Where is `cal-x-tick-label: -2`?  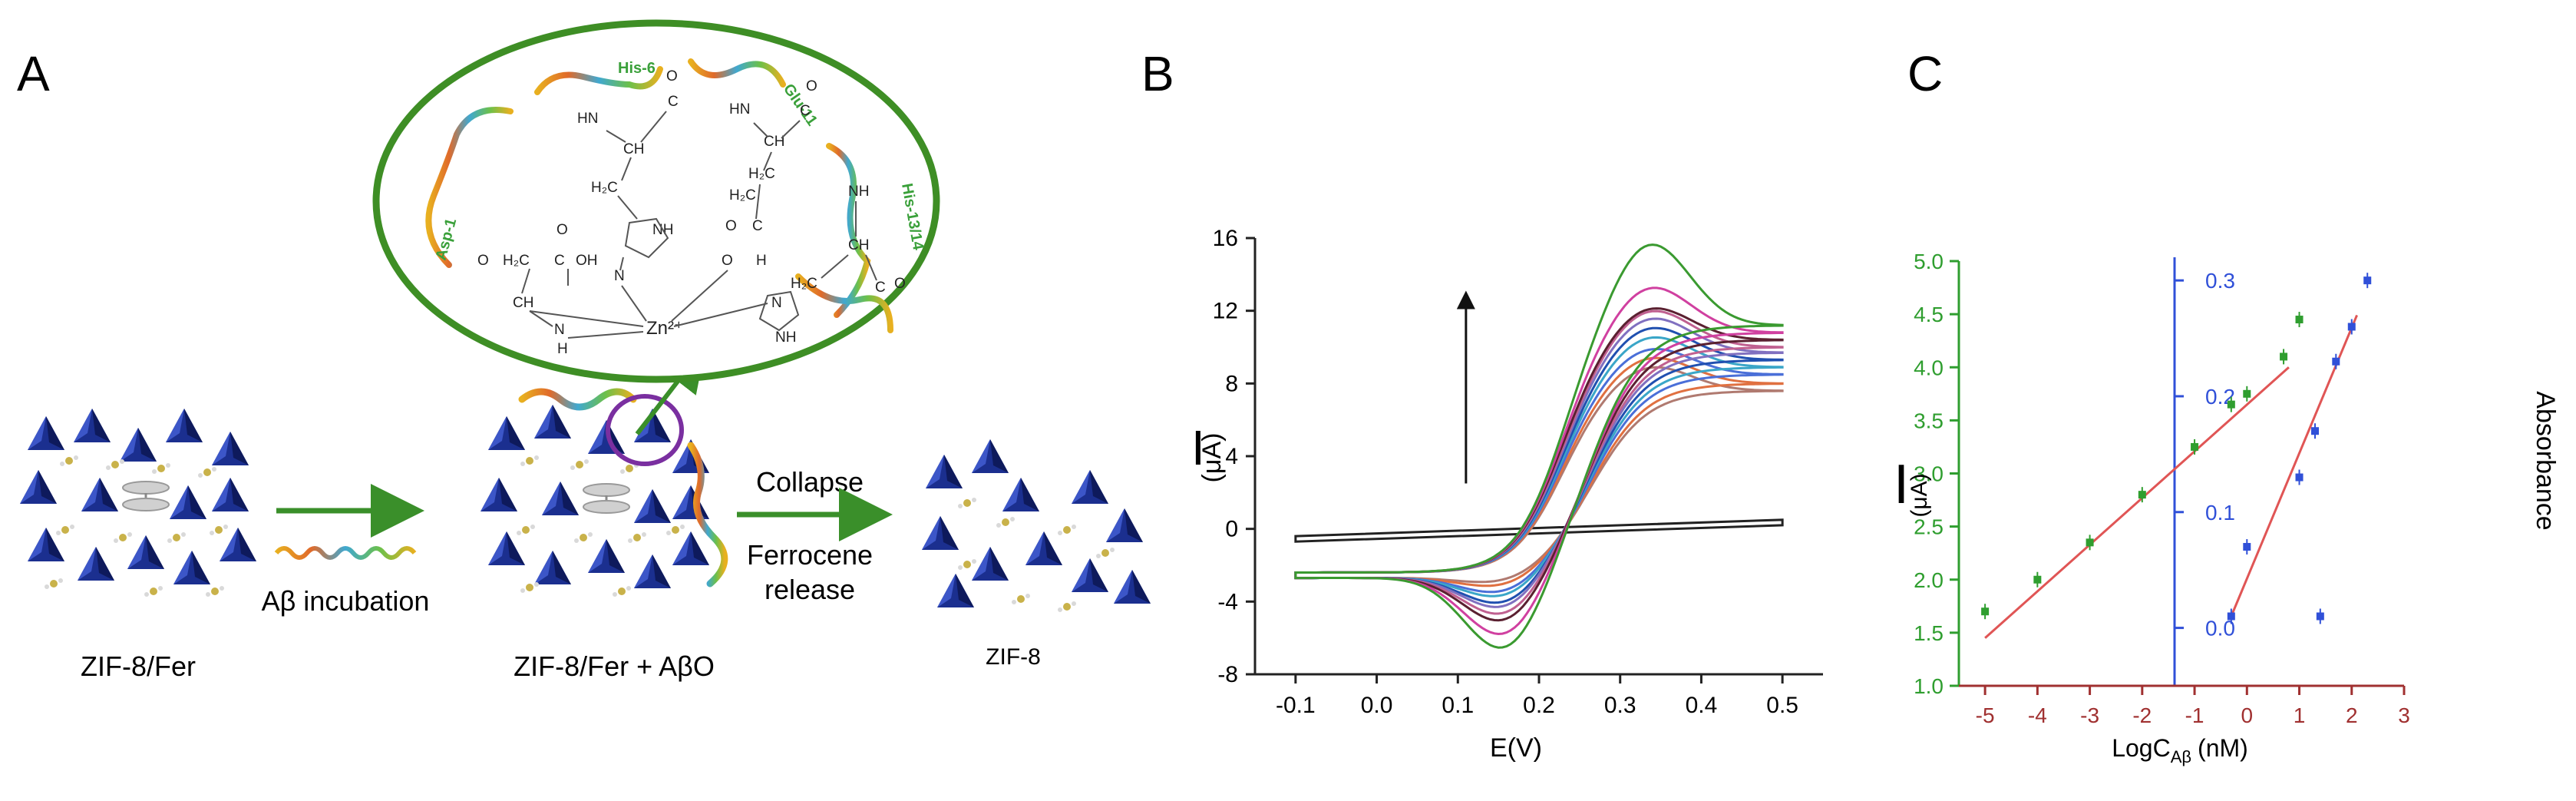
cal-x-tick-label: -2 is located at coordinates (2142, 715).